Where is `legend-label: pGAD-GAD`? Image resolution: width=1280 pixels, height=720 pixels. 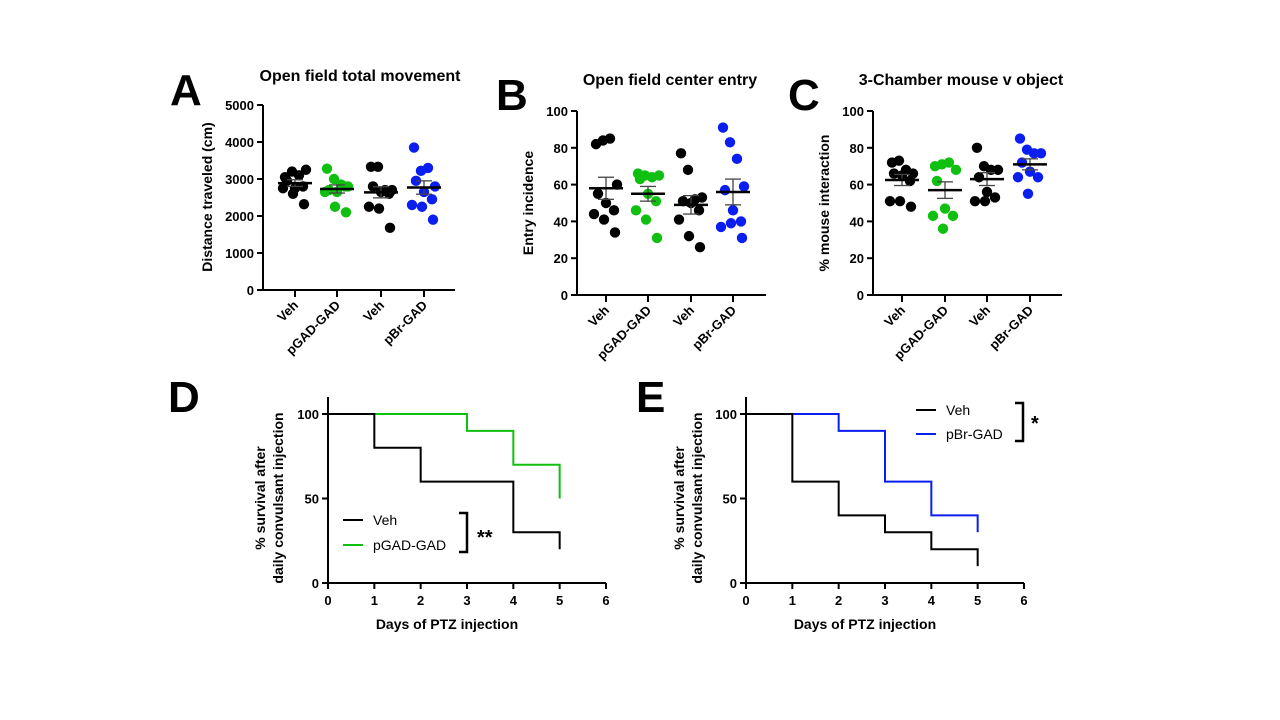
legend-label: pGAD-GAD is located at coordinates (409, 545).